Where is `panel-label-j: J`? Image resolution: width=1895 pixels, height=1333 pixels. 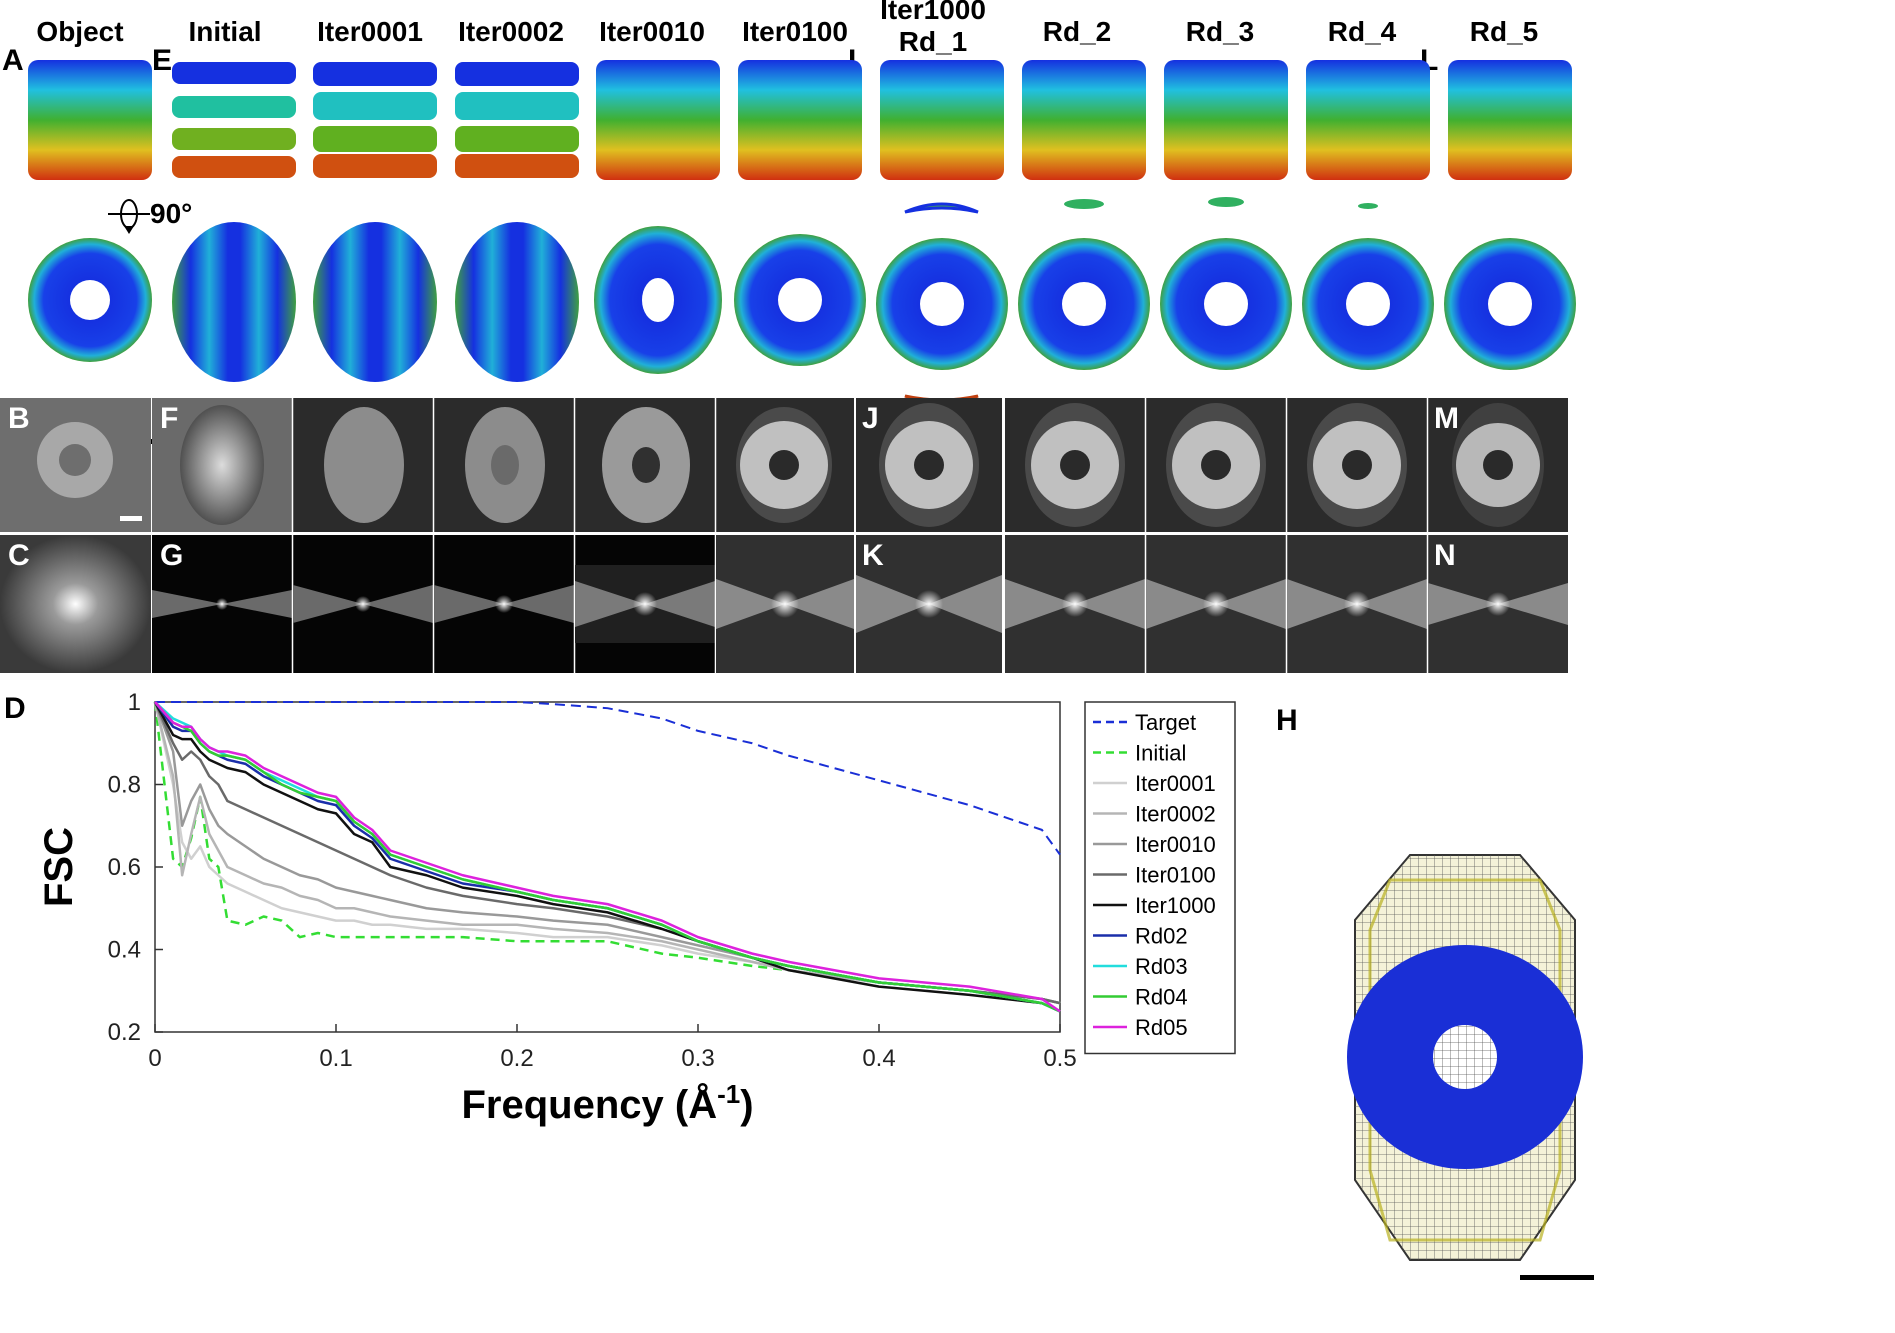
panel-label-j: J is located at coordinates (870, 418).